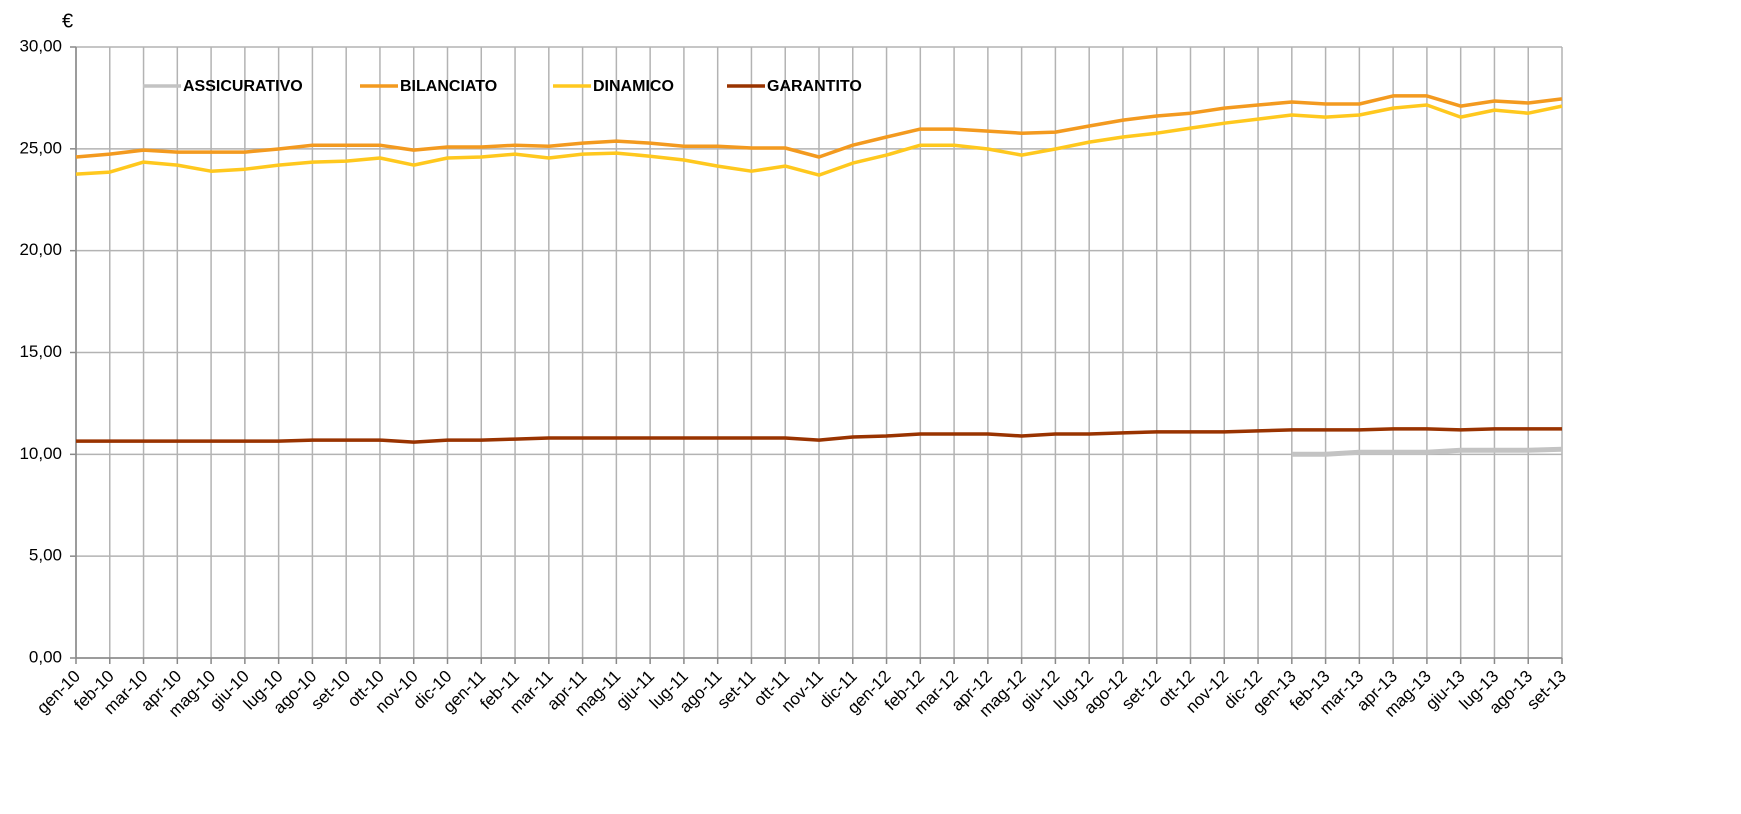 The width and height of the screenshot is (1741, 814). What do you see at coordinates (1141, 690) in the screenshot?
I see `x-tick-label: set-12` at bounding box center [1141, 690].